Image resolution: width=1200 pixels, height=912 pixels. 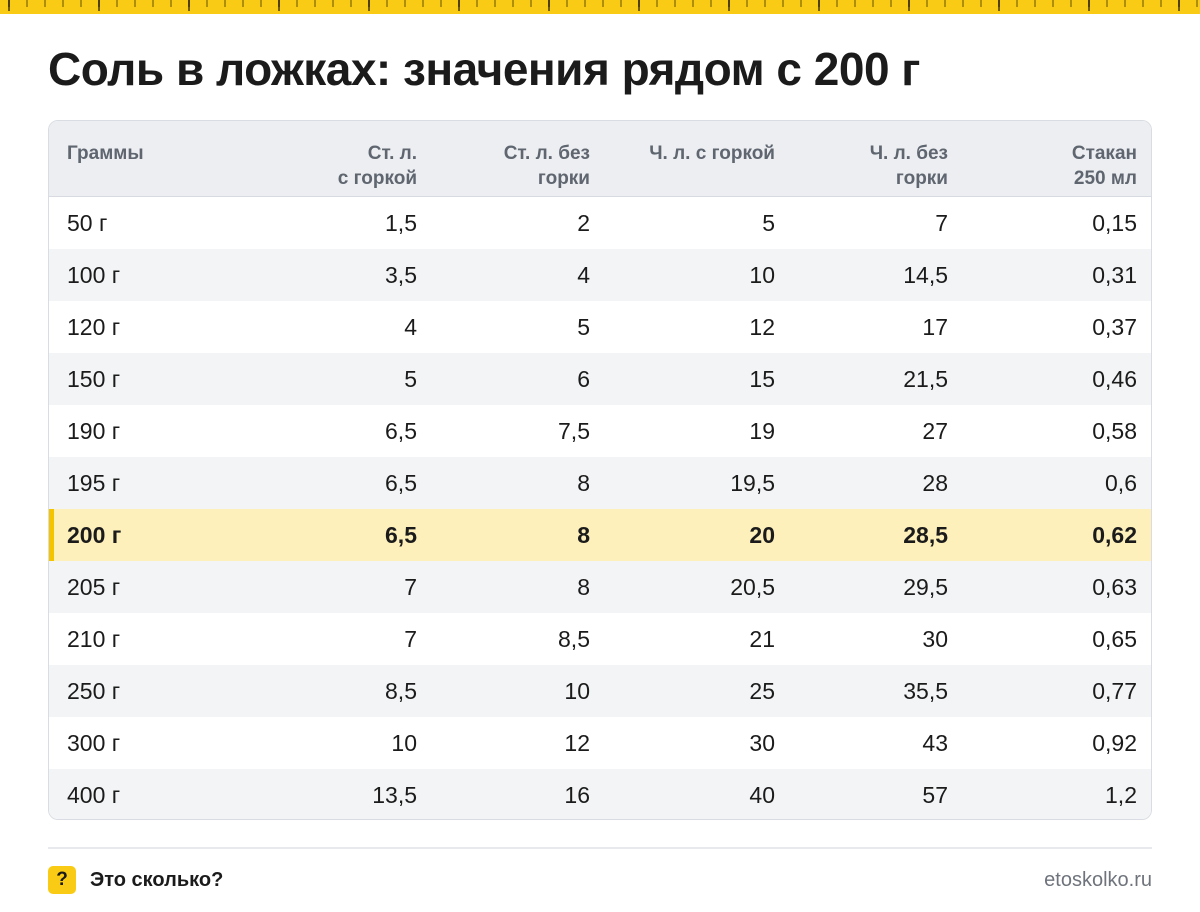 I want to click on table-cell: 0,65, so click(x=1114, y=638).